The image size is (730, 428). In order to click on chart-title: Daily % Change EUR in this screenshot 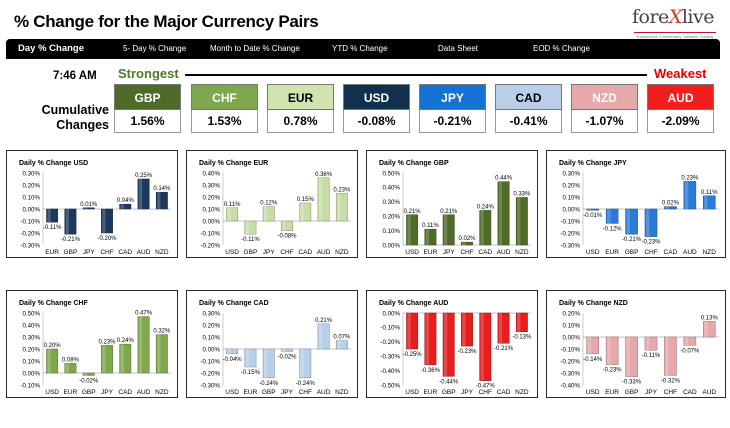, I will do `click(233, 163)`.